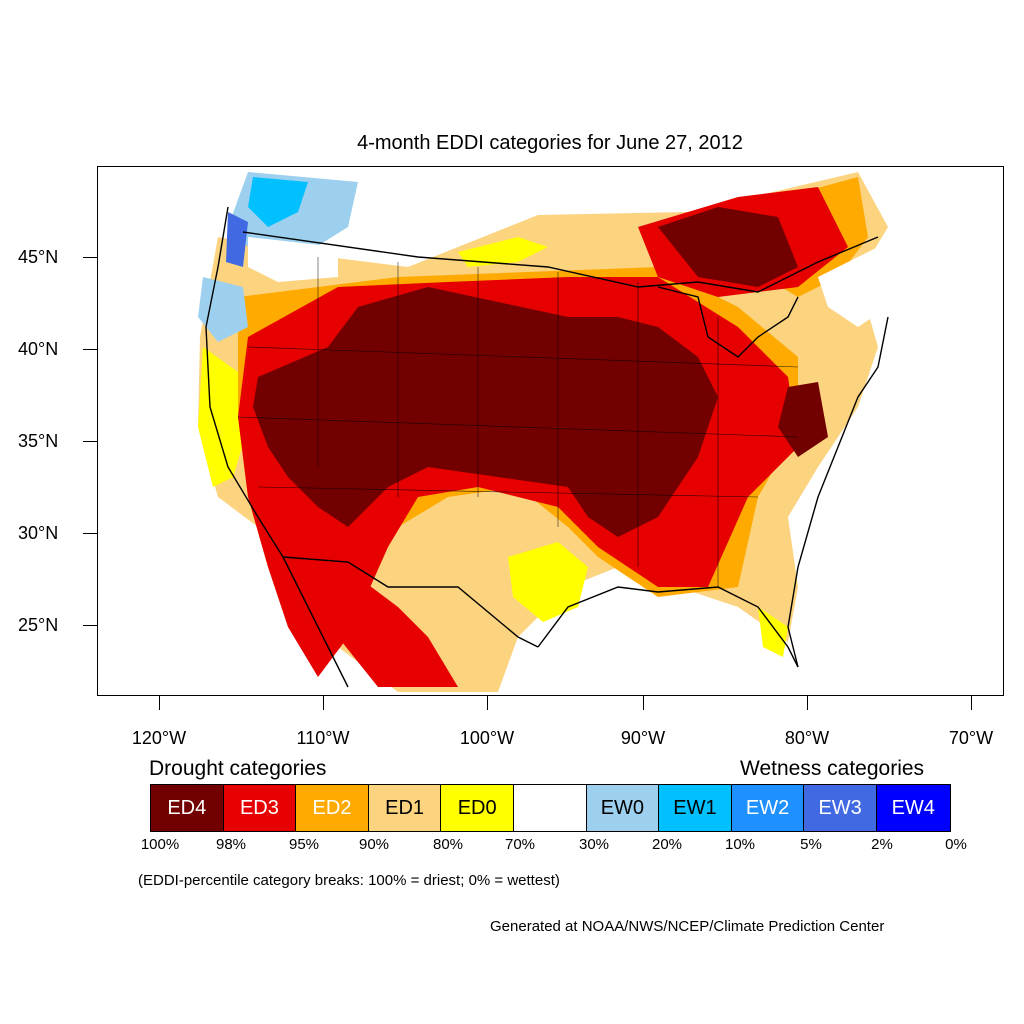  Describe the element at coordinates (503, 252) in the screenshot. I see `region-ed0-north` at that location.